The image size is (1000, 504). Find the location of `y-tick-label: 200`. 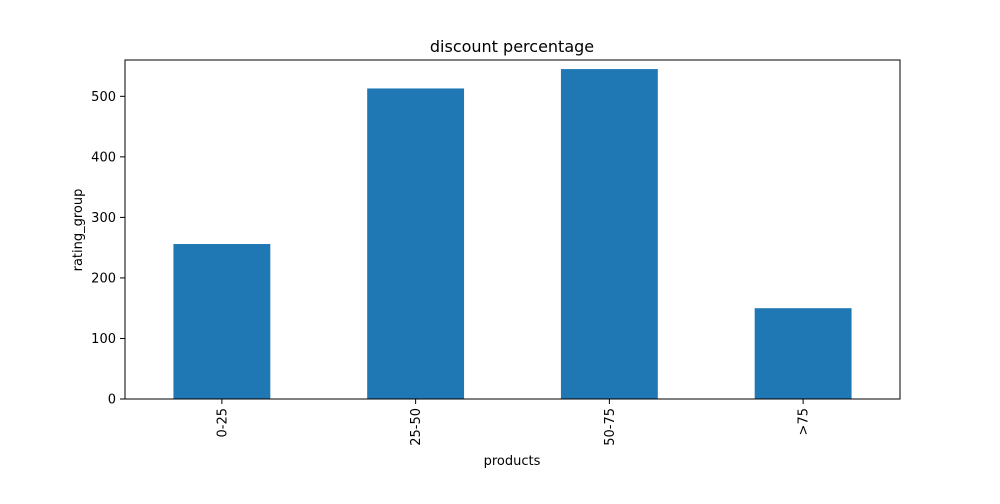

y-tick-label: 200 is located at coordinates (103, 278).